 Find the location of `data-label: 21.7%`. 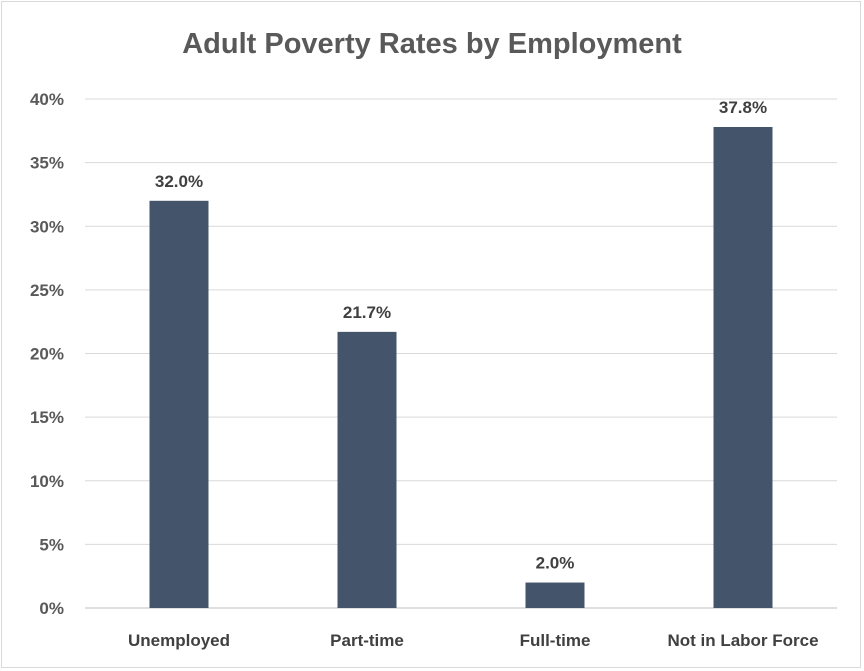

data-label: 21.7% is located at coordinates (367, 312).